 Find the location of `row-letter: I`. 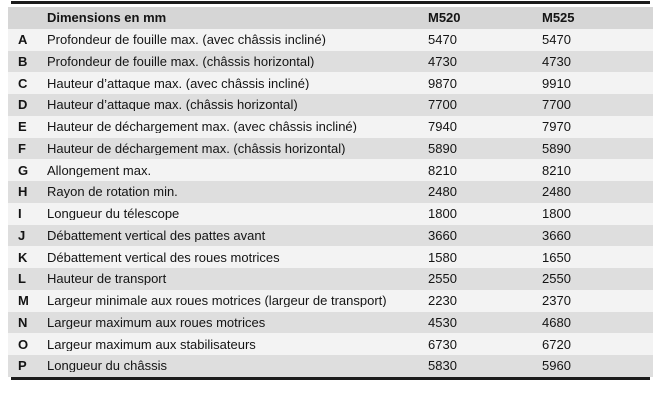

row-letter: I is located at coordinates (20, 214).